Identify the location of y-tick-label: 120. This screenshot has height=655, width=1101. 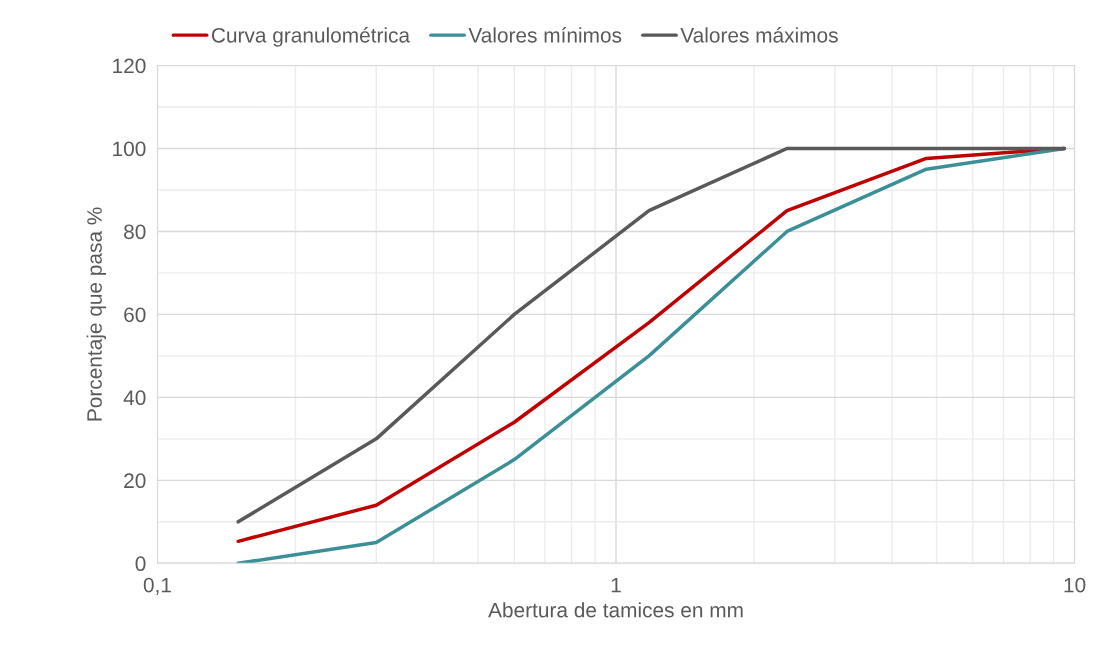
(129, 66).